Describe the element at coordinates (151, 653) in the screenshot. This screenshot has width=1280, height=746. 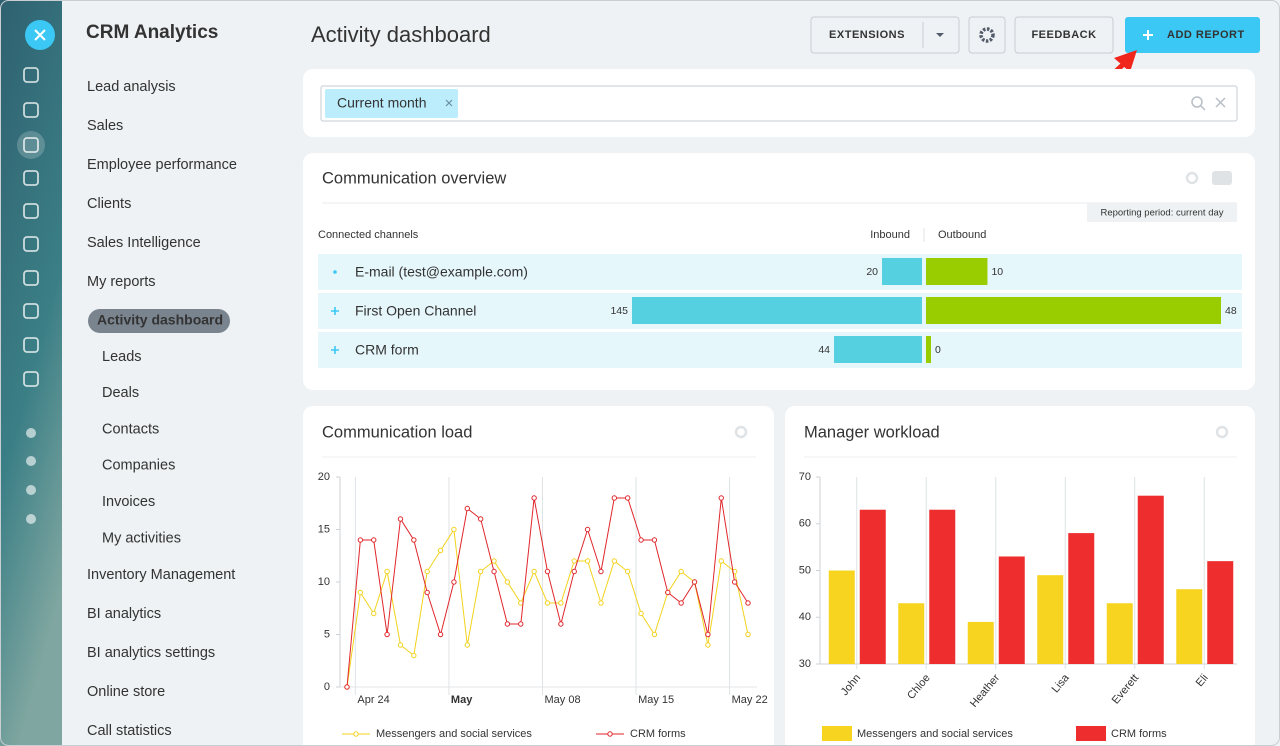
I see `menu-item: BI analytics settings` at that location.